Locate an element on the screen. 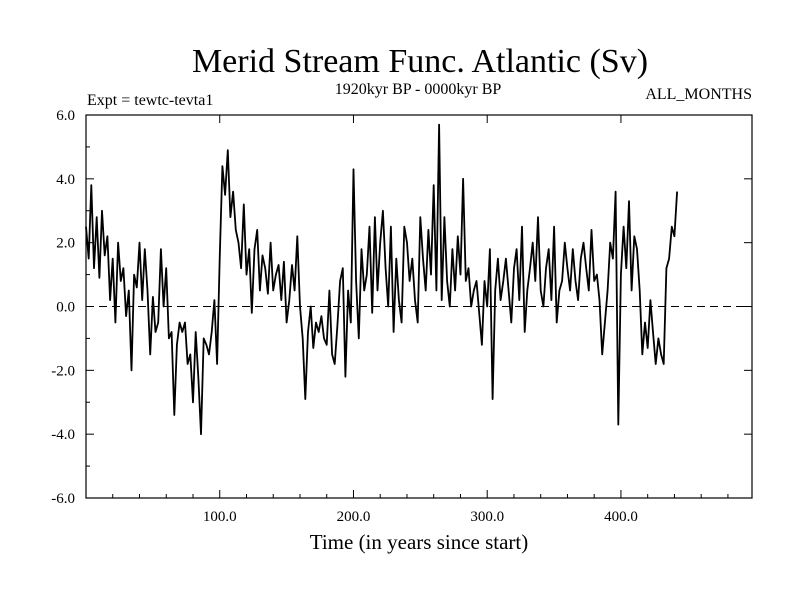  period-label: 1920kyr BP - 0000kyr BP is located at coordinates (418, 89).